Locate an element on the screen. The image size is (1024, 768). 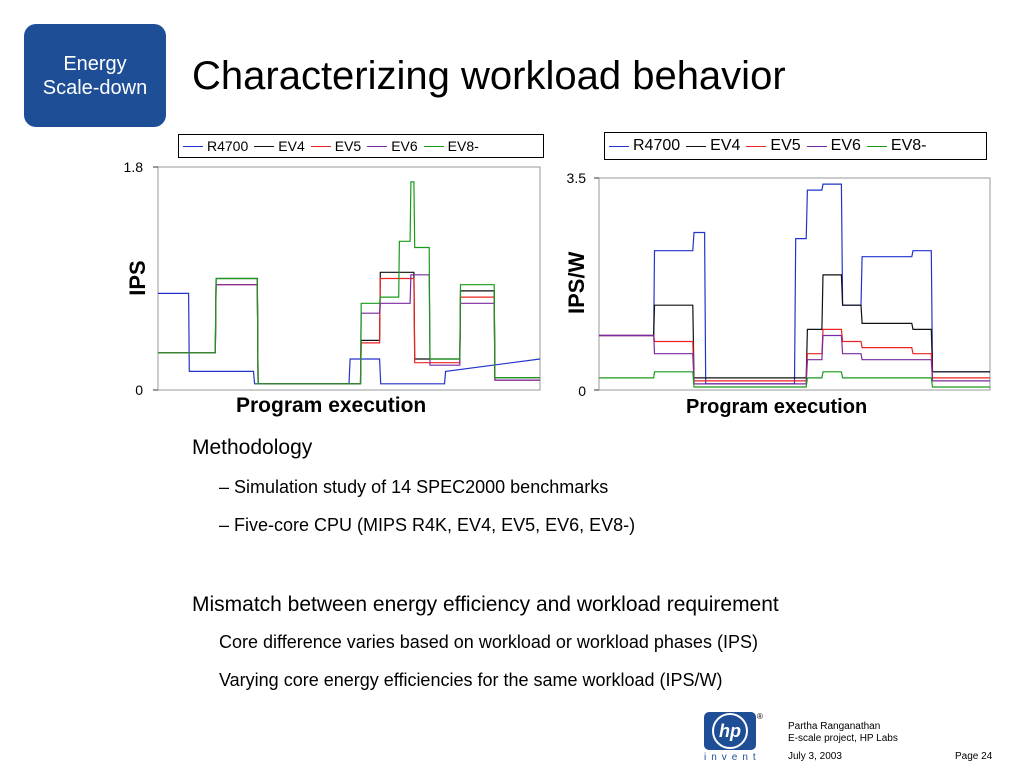
ipsw-y-tick-min: 0 is located at coordinates (582, 391).